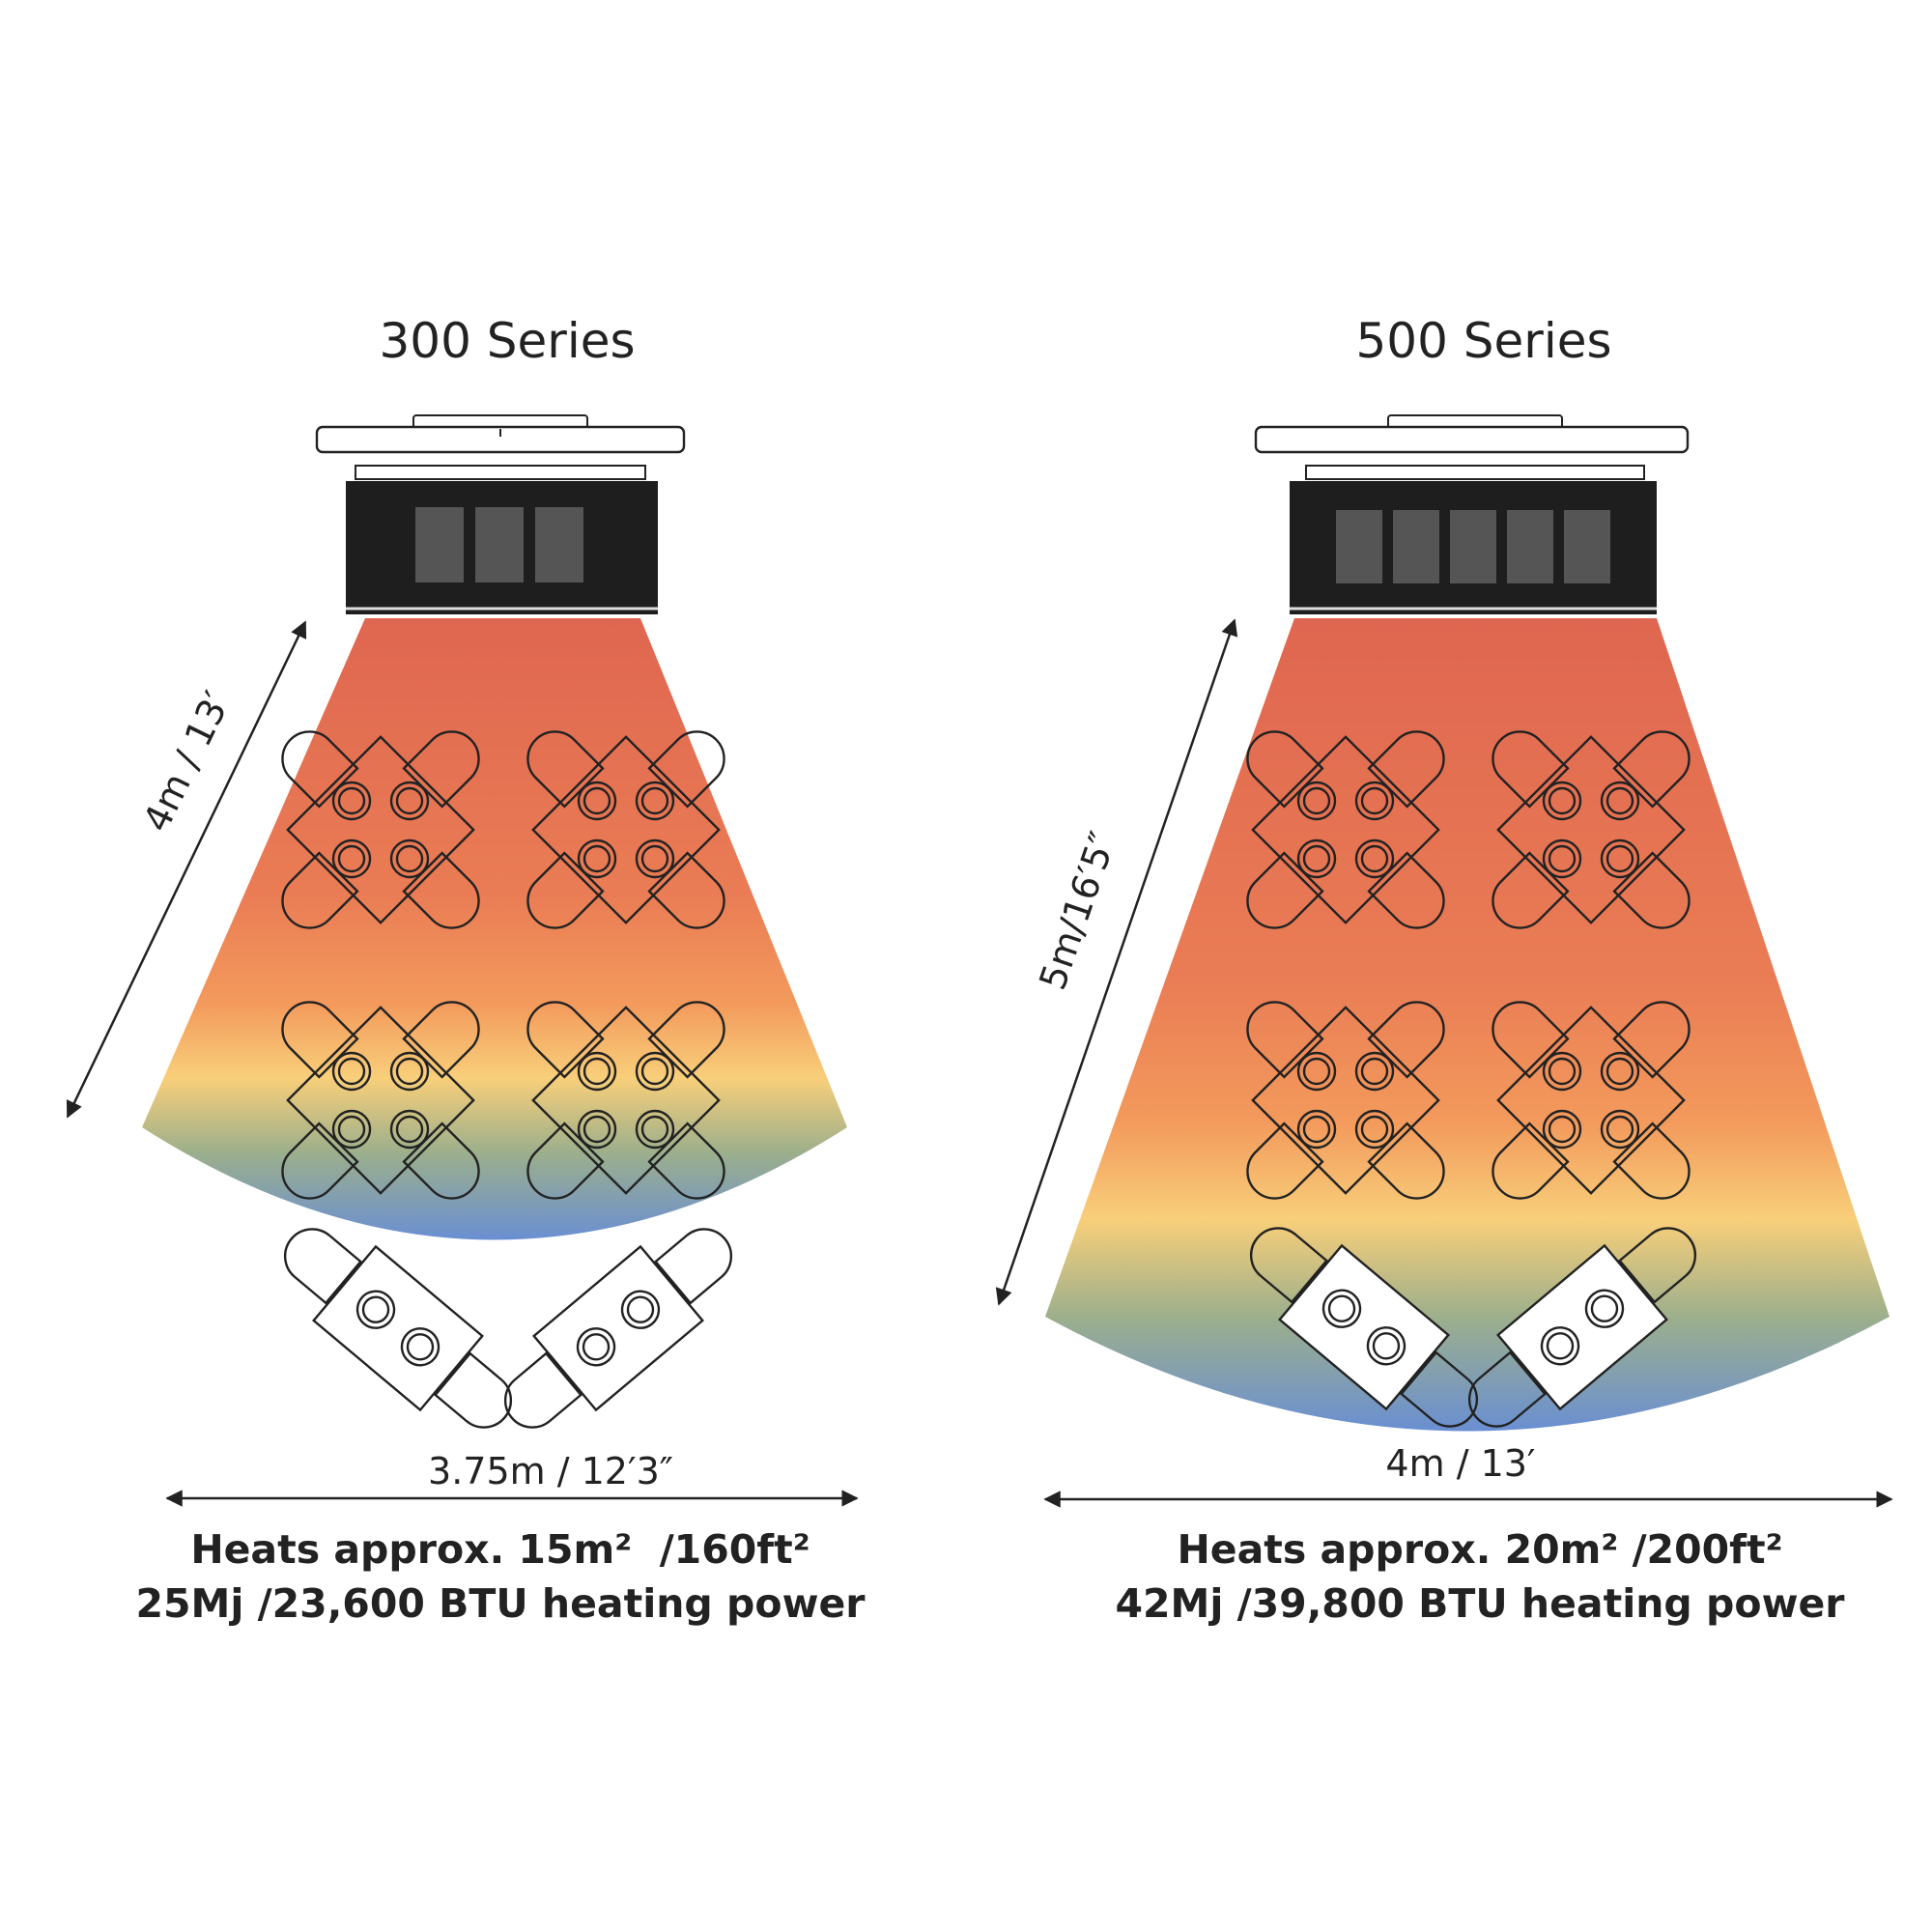  I want to click on panel-title: 500 Series, so click(1483, 341).